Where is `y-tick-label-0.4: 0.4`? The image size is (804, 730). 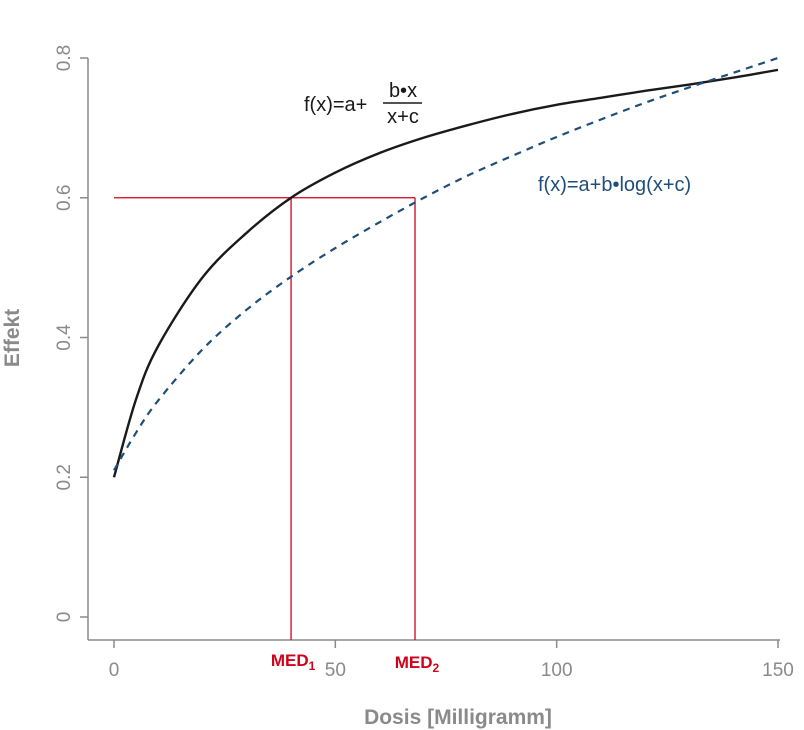
y-tick-label-0.4: 0.4 is located at coordinates (64, 337).